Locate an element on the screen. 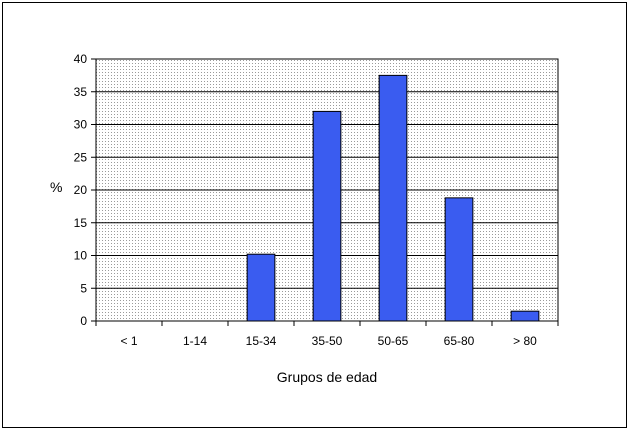 The width and height of the screenshot is (629, 430). x-tick-labels: < 1 1-14 15-34 35-50 50-65 65-80 > 80 is located at coordinates (328, 341).